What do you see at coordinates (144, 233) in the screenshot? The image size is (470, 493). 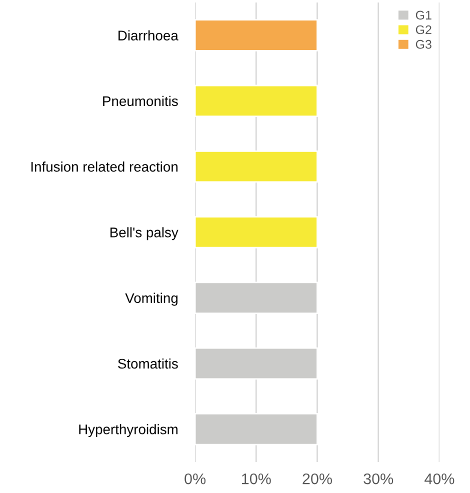 I see `y-tick-label: Bell's palsy` at bounding box center [144, 233].